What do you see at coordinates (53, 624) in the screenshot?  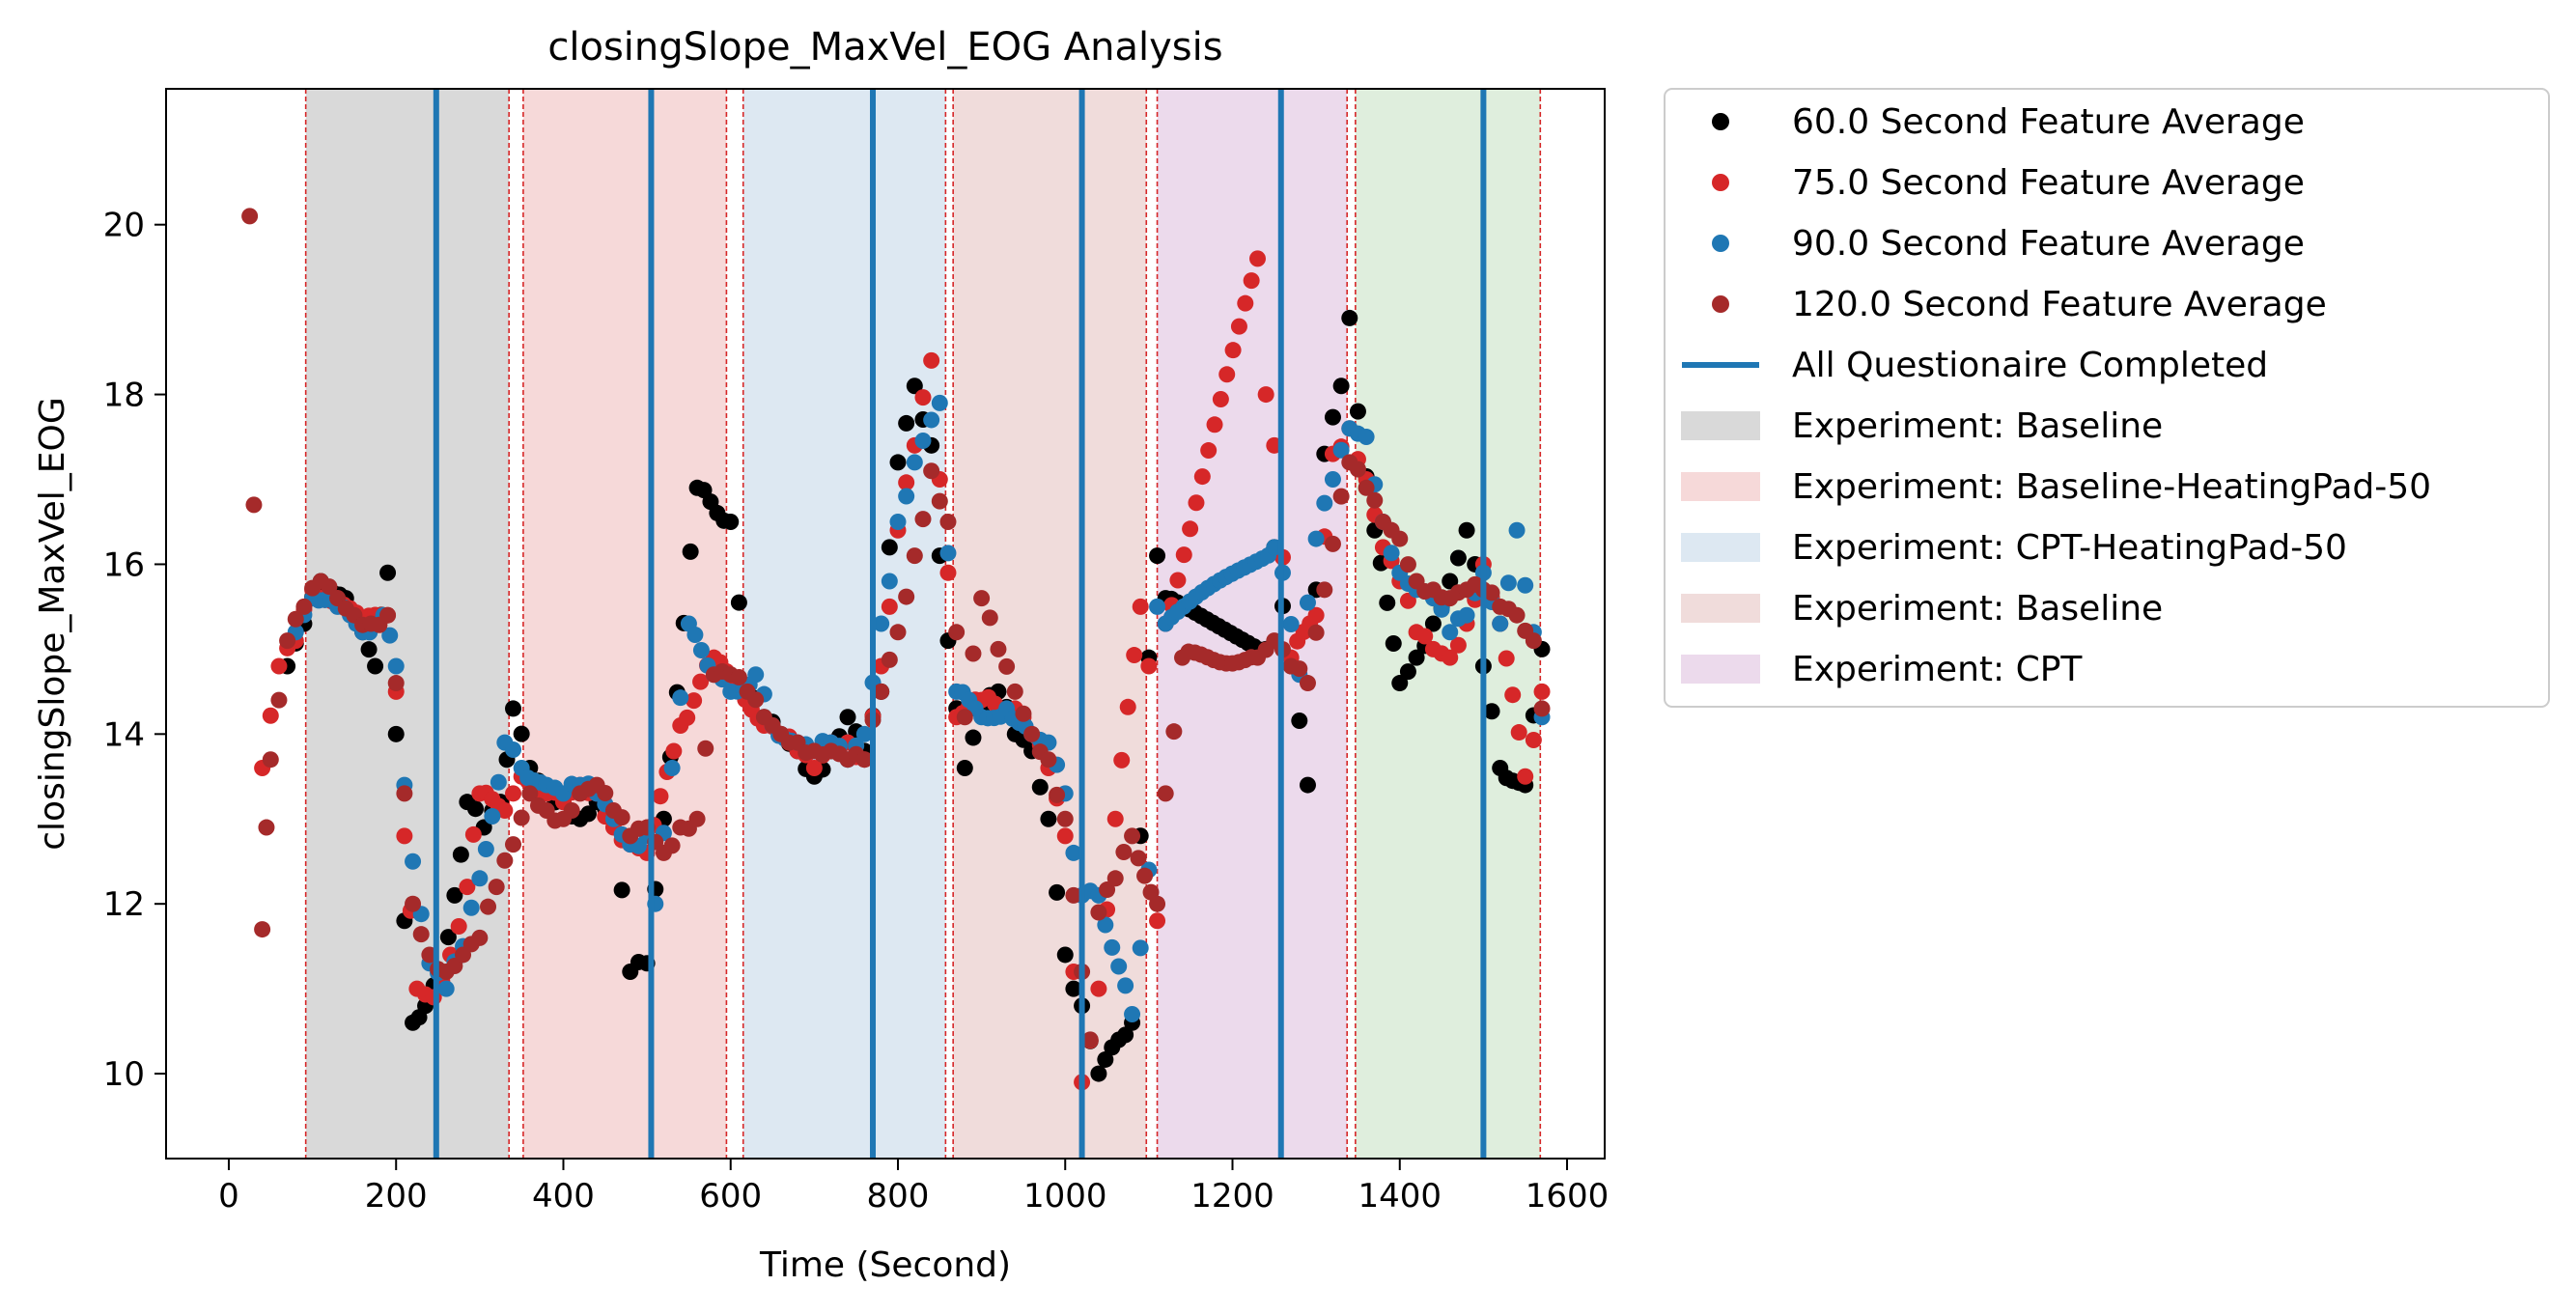 I see `y-axis-label: closingSlope_MaxVel_EOG` at bounding box center [53, 624].